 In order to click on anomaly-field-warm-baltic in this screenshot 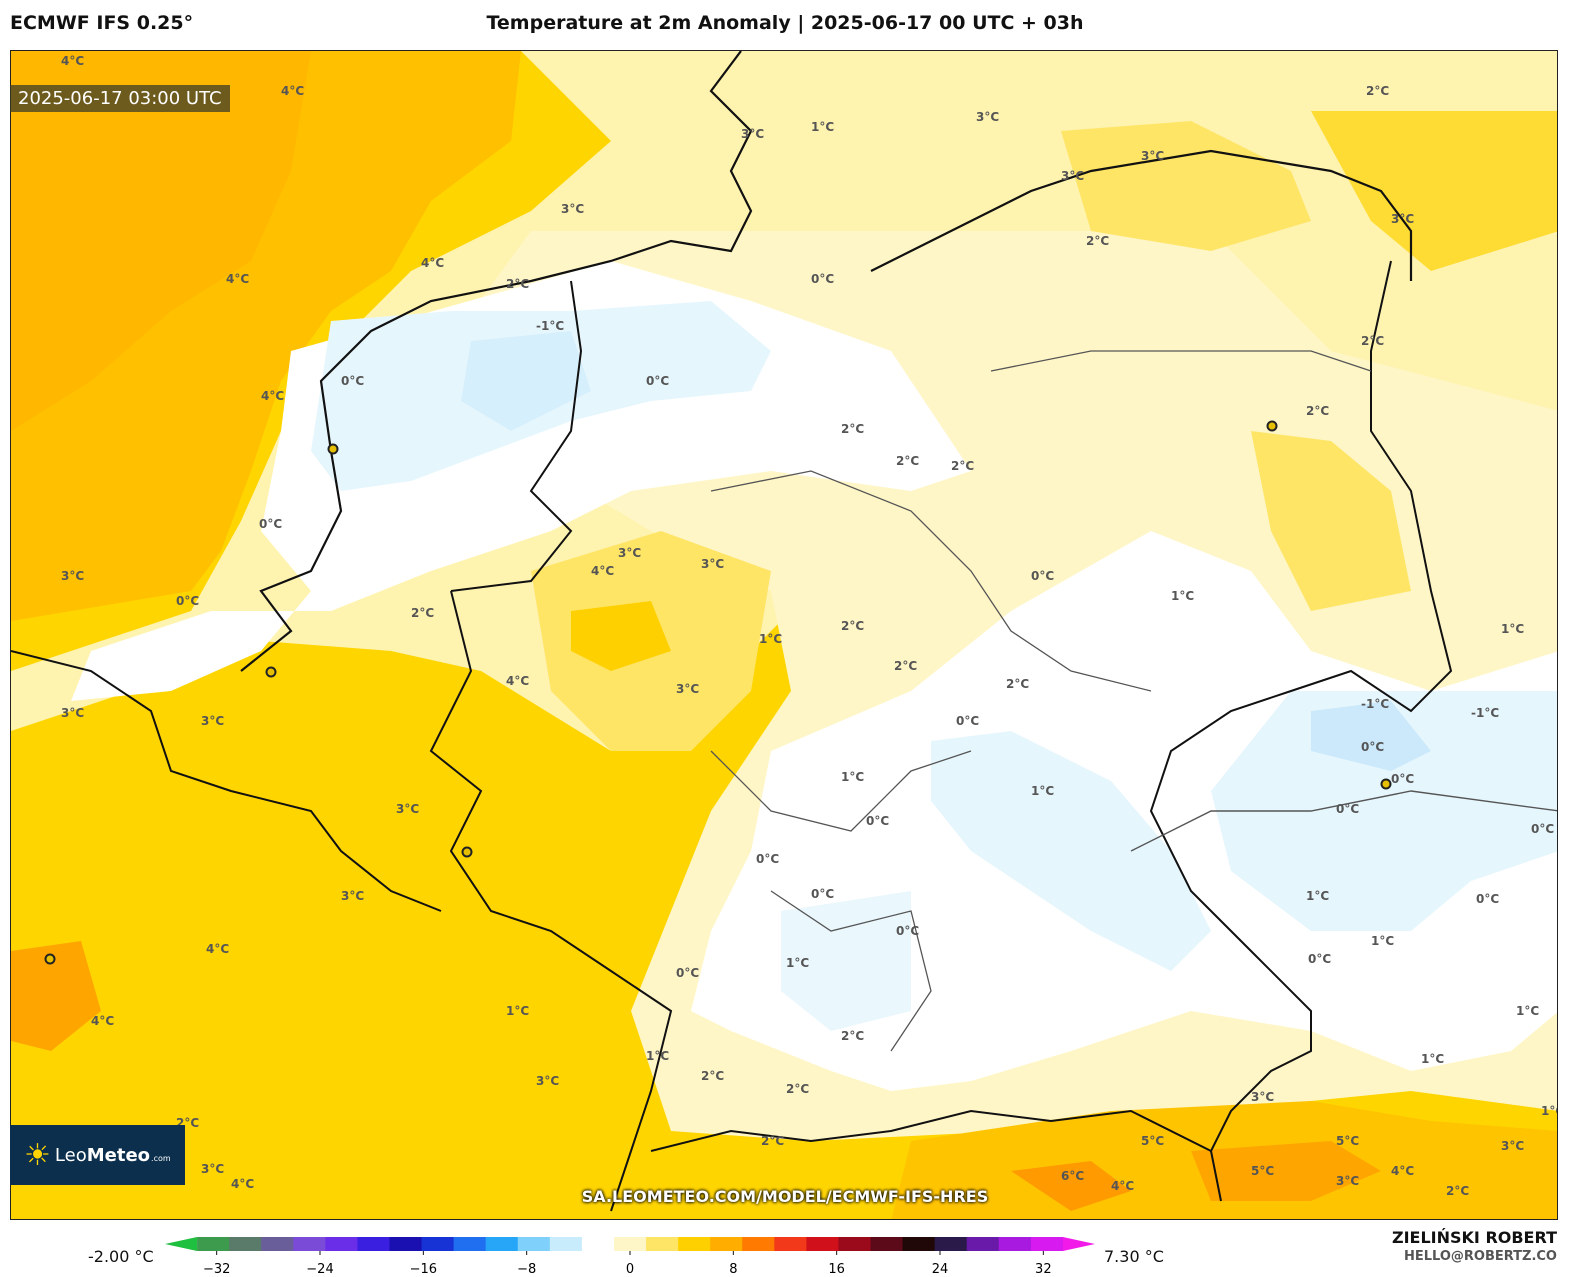, I will do `click(1186, 186)`.